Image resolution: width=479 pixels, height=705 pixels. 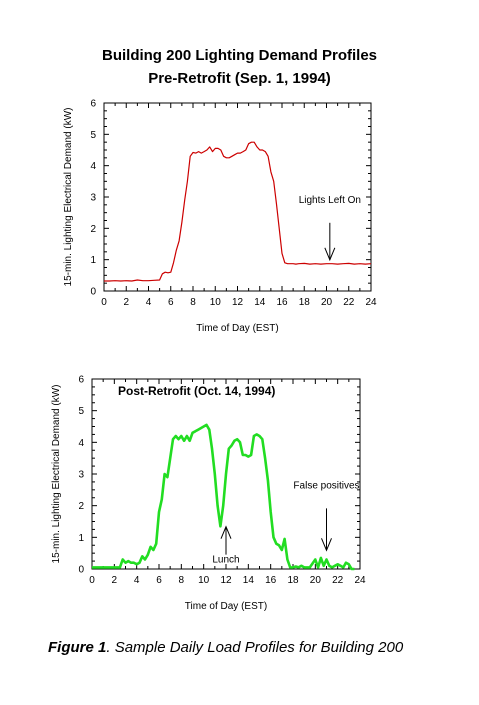 I want to click on annotation-label: False positives, so click(x=326, y=485).